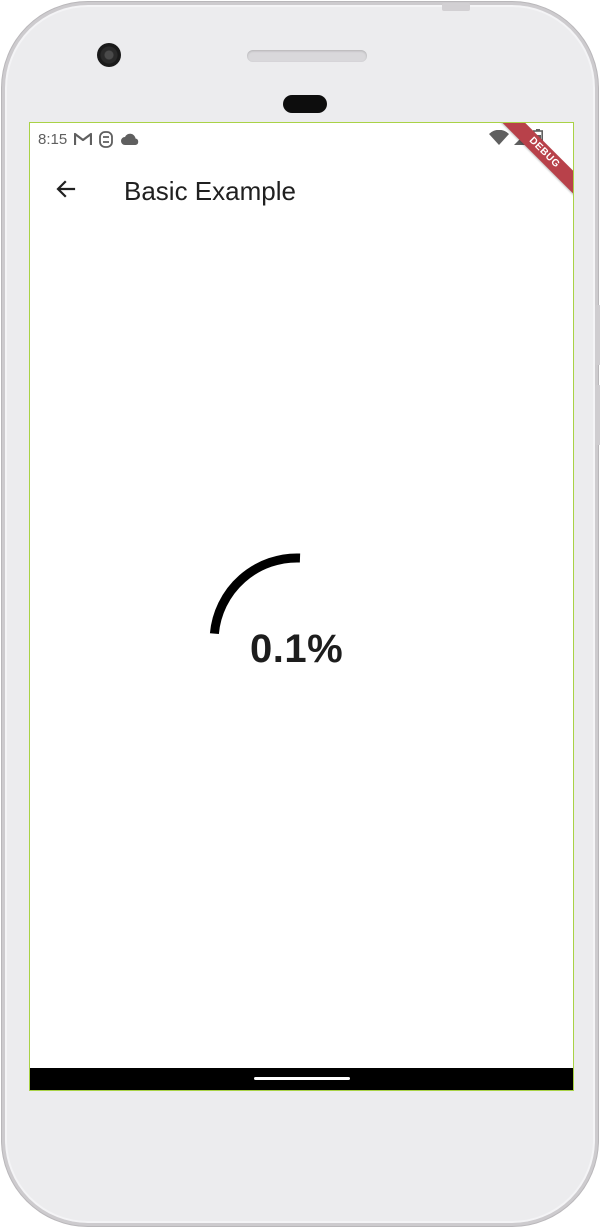 This screenshot has height=1228, width=600. I want to click on navigation-bar, so click(301, 1079).